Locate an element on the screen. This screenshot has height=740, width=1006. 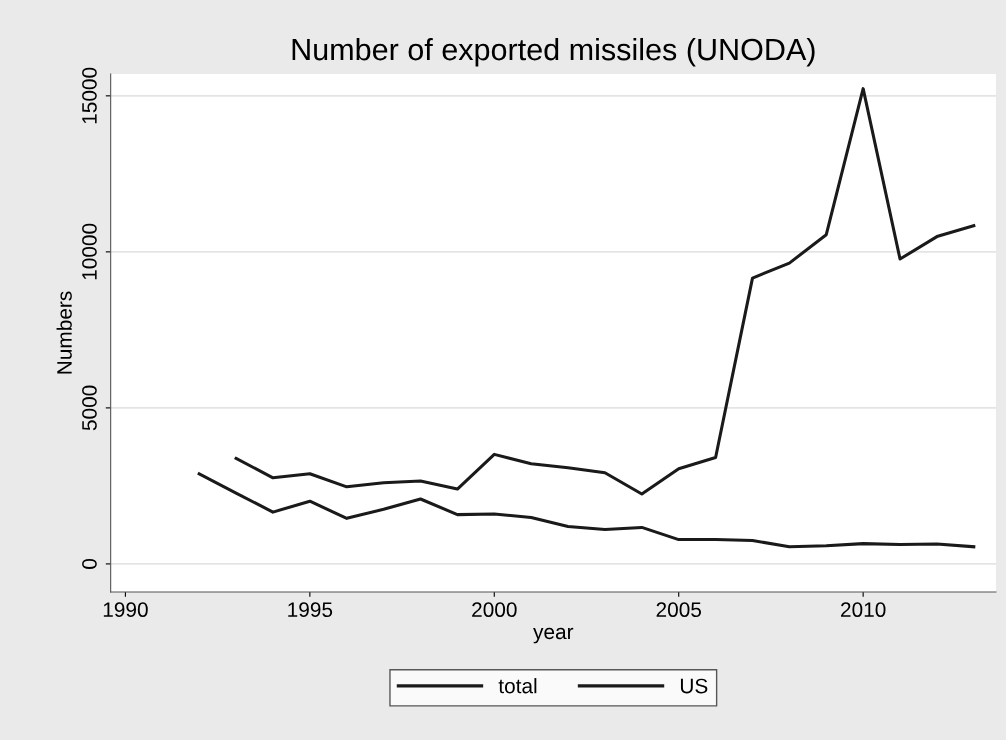
x-axis-title: year is located at coordinates (553, 635).